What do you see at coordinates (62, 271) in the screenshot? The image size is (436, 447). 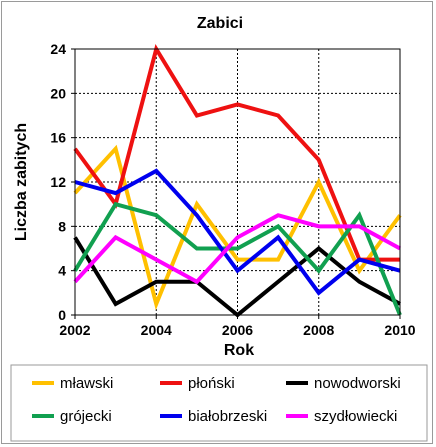 I see `y-tick-label: 4` at bounding box center [62, 271].